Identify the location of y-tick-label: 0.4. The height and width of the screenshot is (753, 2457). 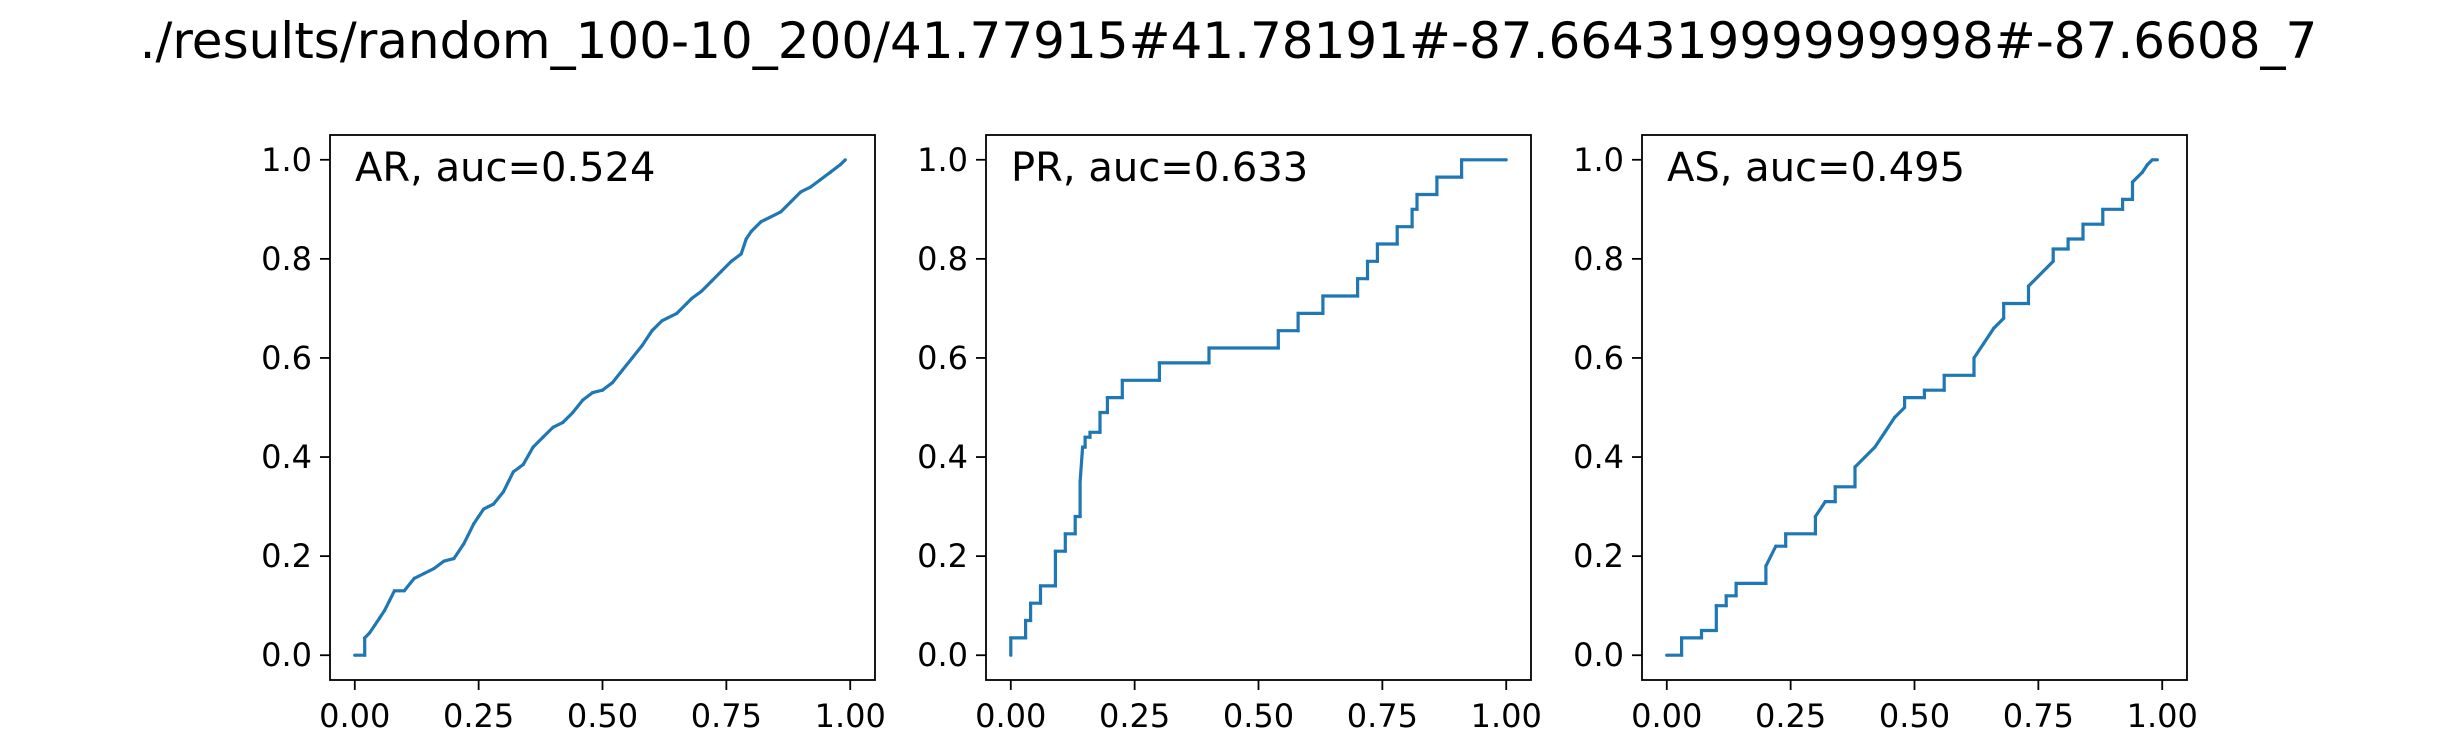
(942, 457).